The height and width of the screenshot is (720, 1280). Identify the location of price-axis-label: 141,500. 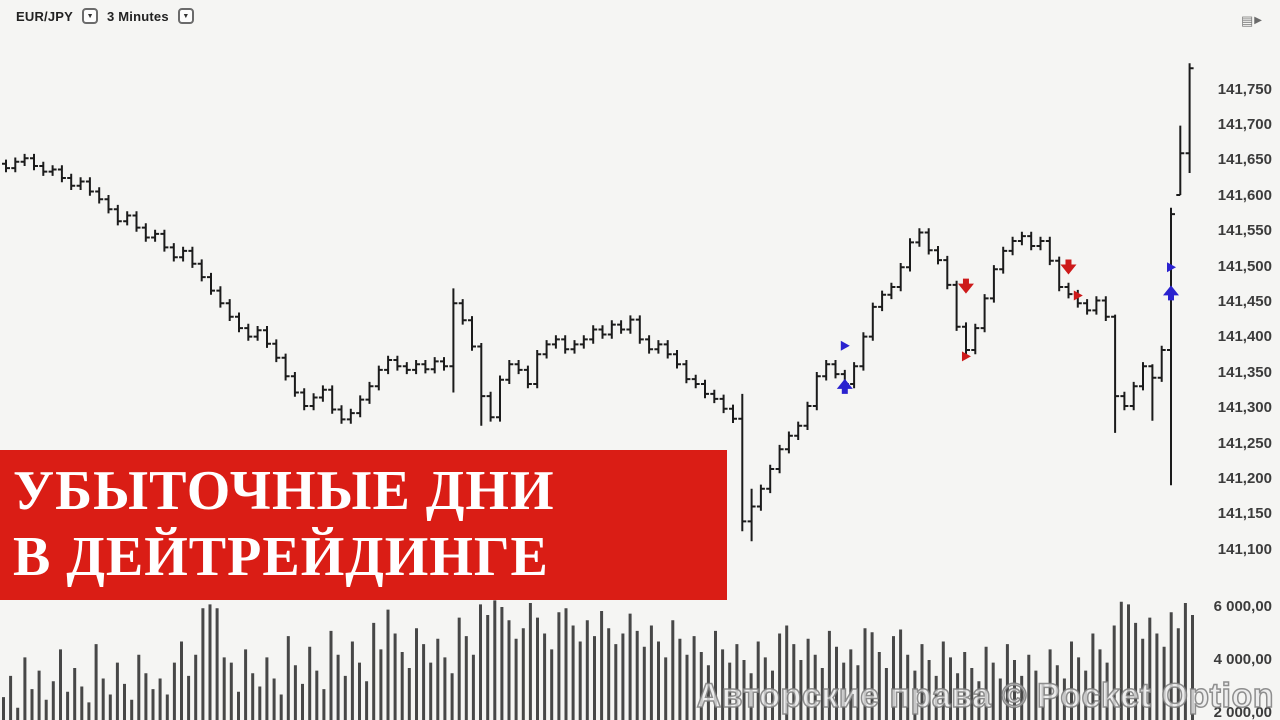
(1244, 266).